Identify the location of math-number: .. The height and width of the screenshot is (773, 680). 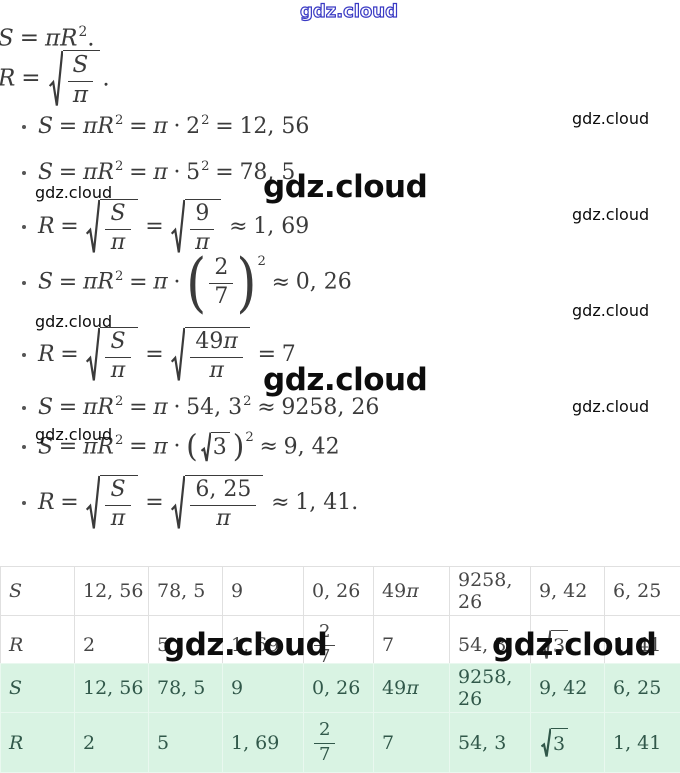
(105, 78).